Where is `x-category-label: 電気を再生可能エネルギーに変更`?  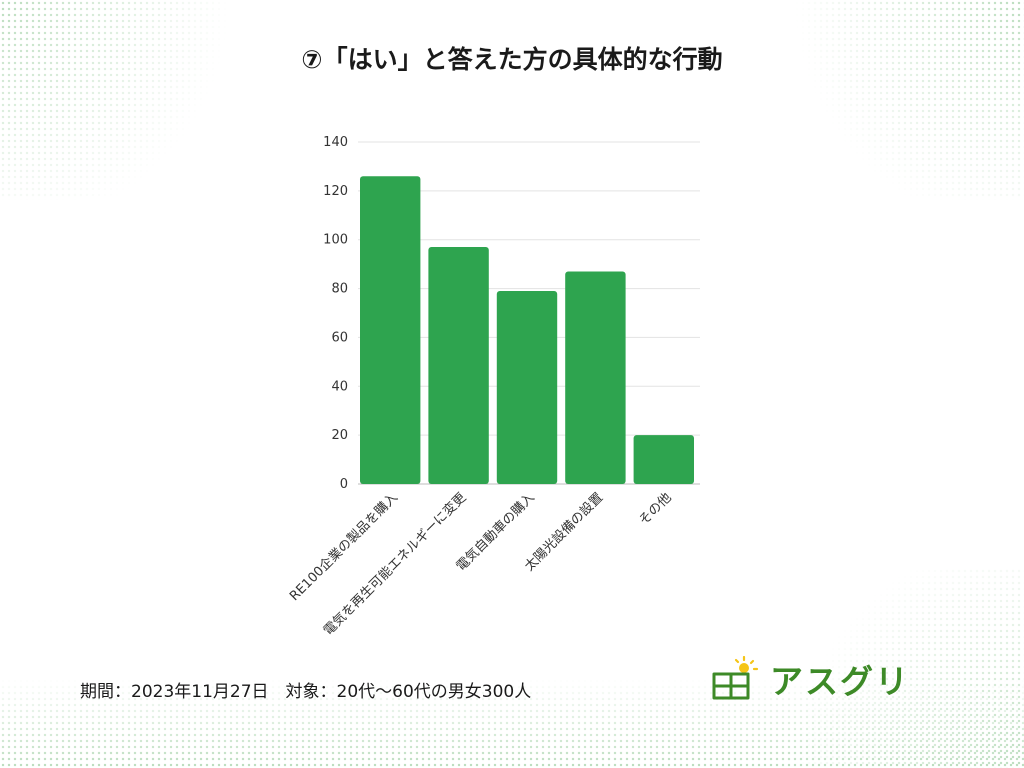 x-category-label: 電気を再生可能エネルギーに変更 is located at coordinates (394, 564).